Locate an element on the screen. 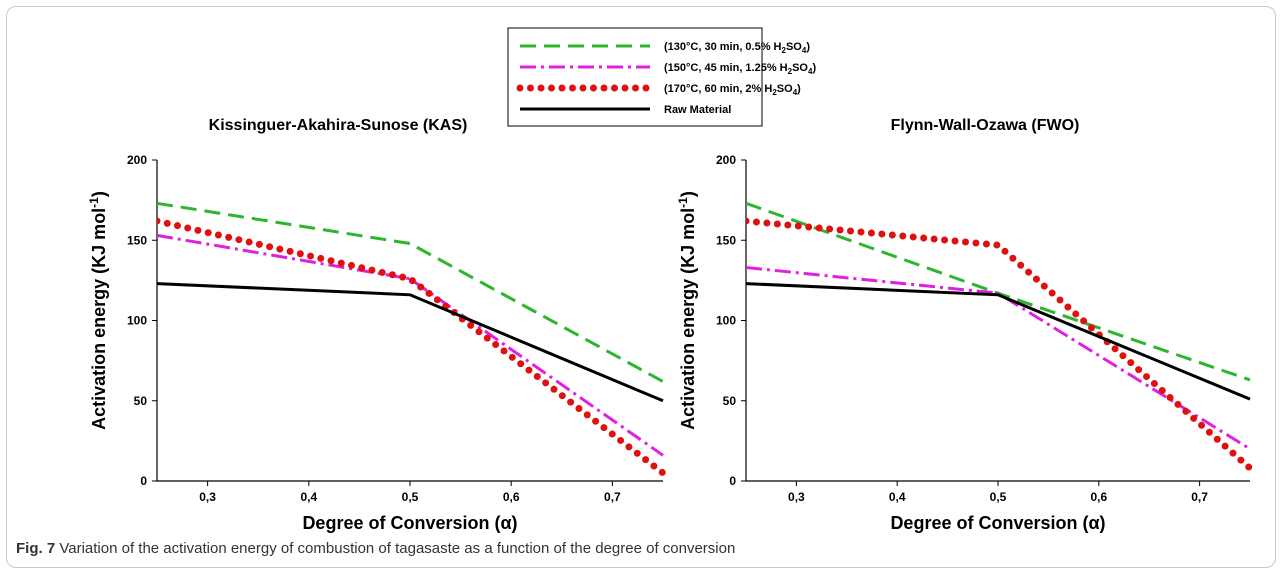  caption-label: Fig. 7 is located at coordinates (36, 548).